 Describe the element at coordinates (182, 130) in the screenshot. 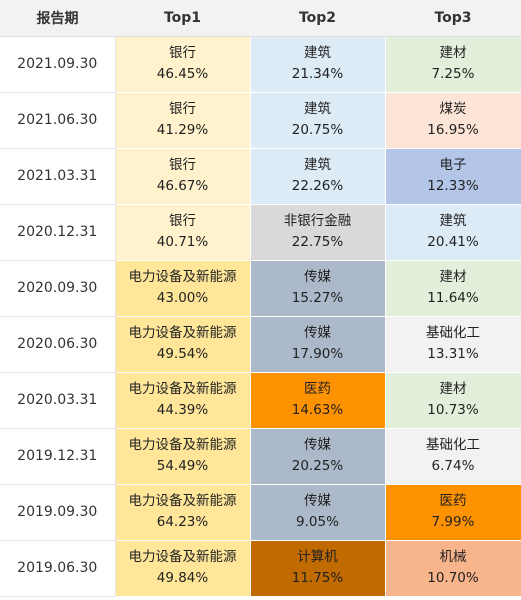

I see `industry-weight: 41.29%` at that location.